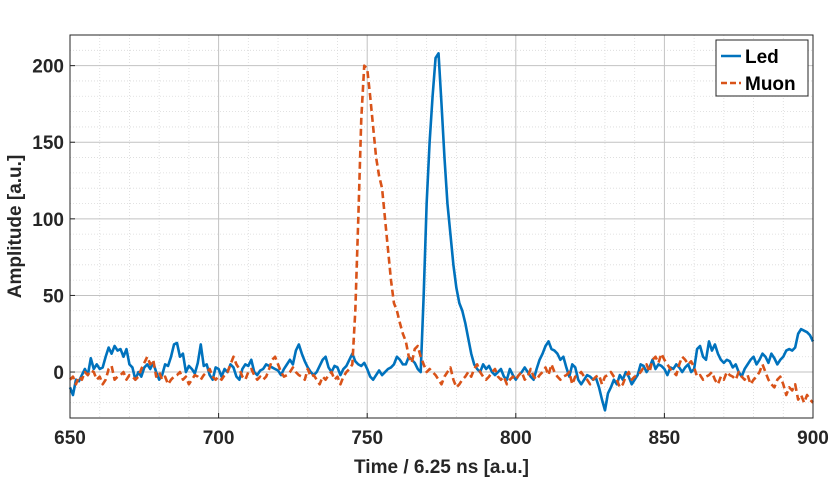 This screenshot has height=479, width=830. What do you see at coordinates (48, 220) in the screenshot?
I see `y-tick-label: 100` at bounding box center [48, 220].